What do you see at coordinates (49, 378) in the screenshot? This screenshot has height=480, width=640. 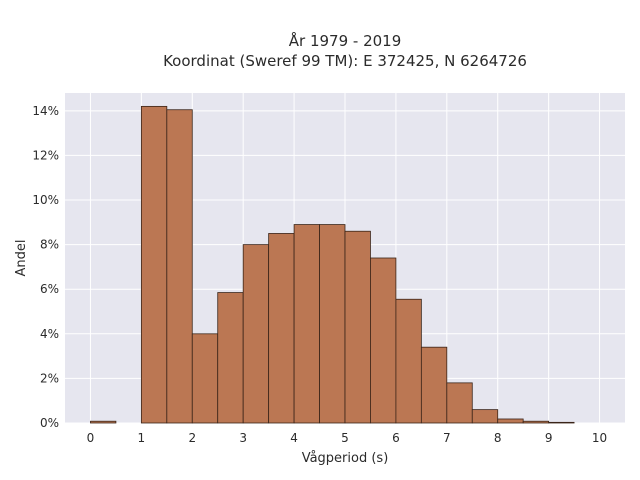 I see `y-tick-label-1: 2%` at bounding box center [49, 378].